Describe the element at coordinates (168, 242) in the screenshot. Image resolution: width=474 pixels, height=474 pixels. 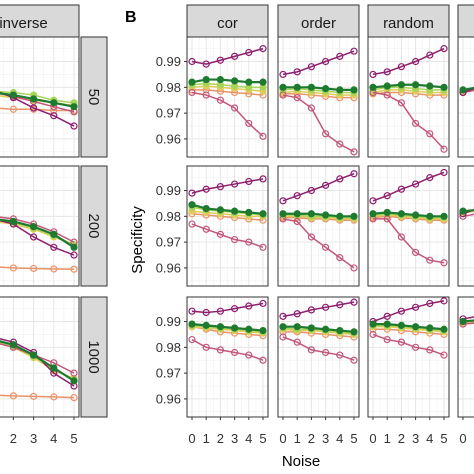
I see `y-tick-label: 0.97` at that location.